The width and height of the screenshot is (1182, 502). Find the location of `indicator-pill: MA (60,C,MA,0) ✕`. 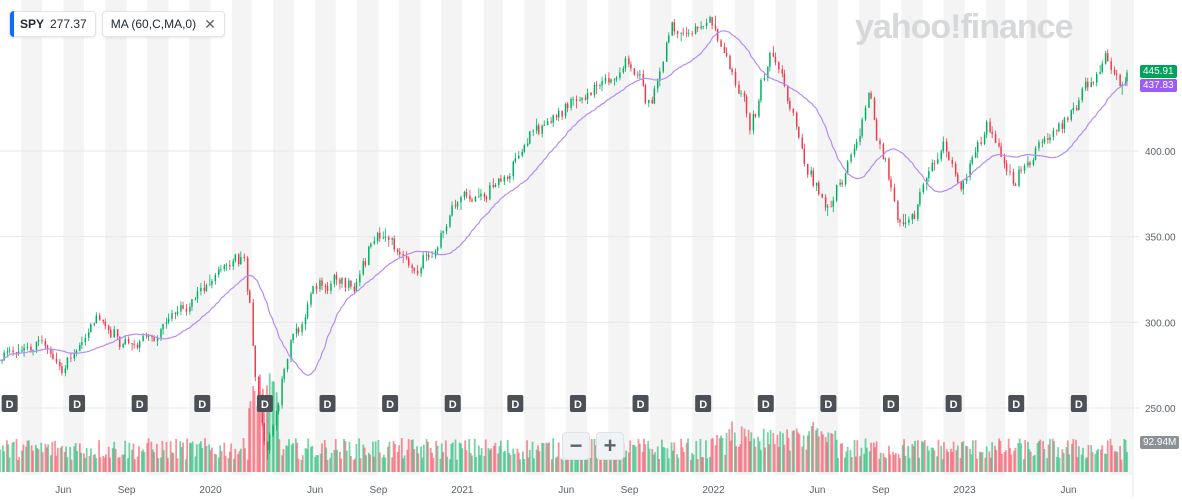

indicator-pill: MA (60,C,MA,0) ✕ is located at coordinates (163, 24).